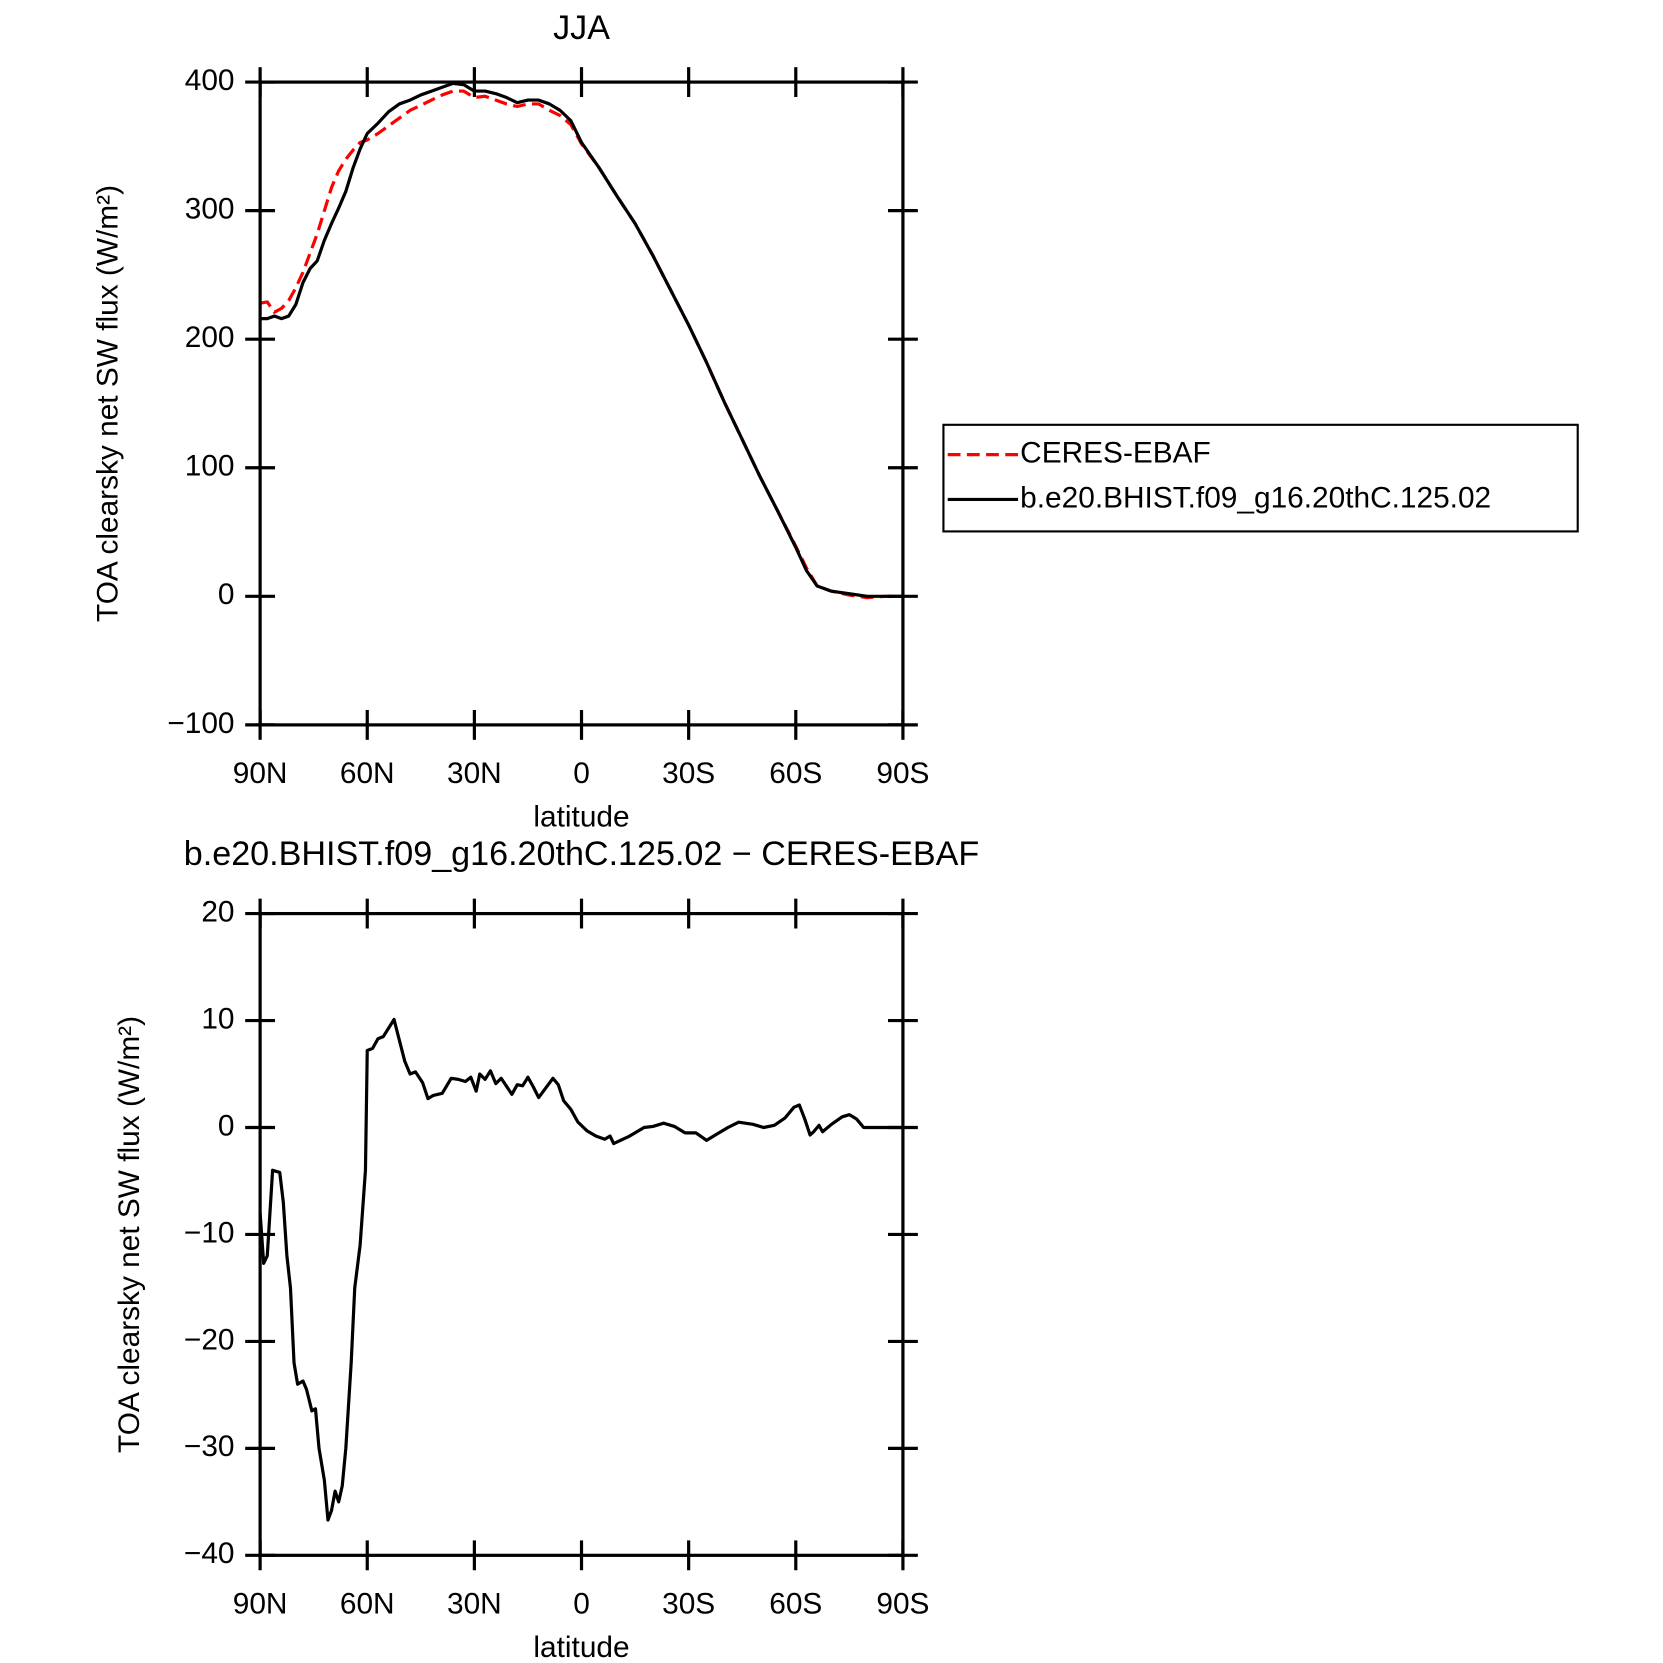 This screenshot has height=1663, width=1663. What do you see at coordinates (217, 1018) in the screenshot?
I see `y-tick-label: 10` at bounding box center [217, 1018].